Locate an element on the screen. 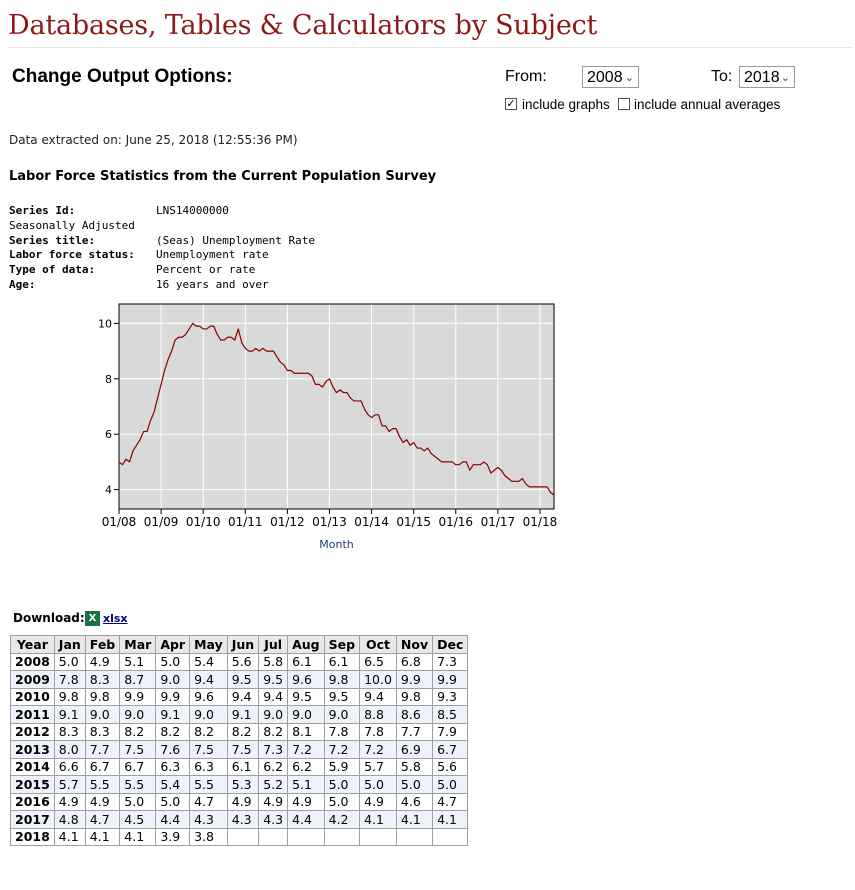 This screenshot has width=855, height=890. year-cell: 2018 is located at coordinates (32, 836).